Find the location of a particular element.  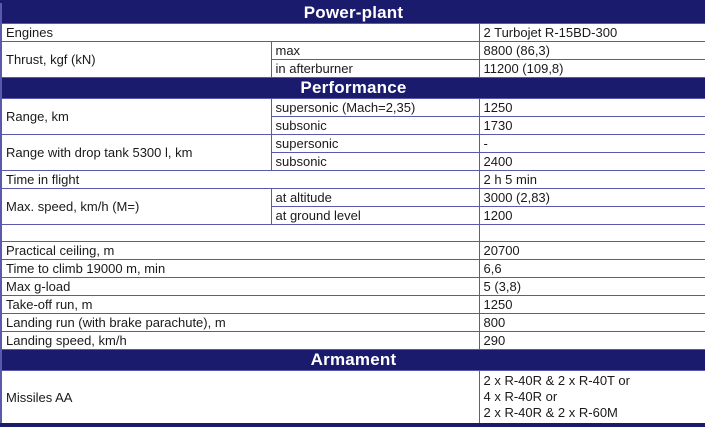

row-sublabel-max-speed-ground: at ground level is located at coordinates (375, 215).